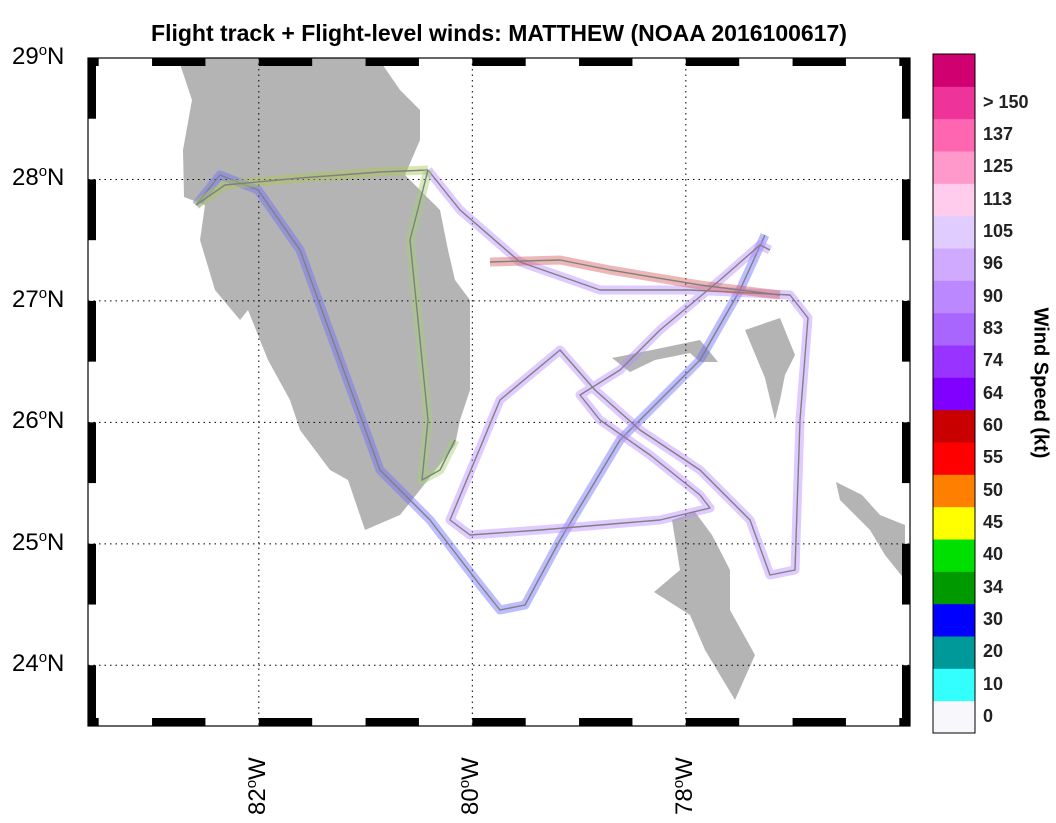 This screenshot has height=823, width=1056. Describe the element at coordinates (38, 541) in the screenshot. I see `lat-label: 25oN` at that location.